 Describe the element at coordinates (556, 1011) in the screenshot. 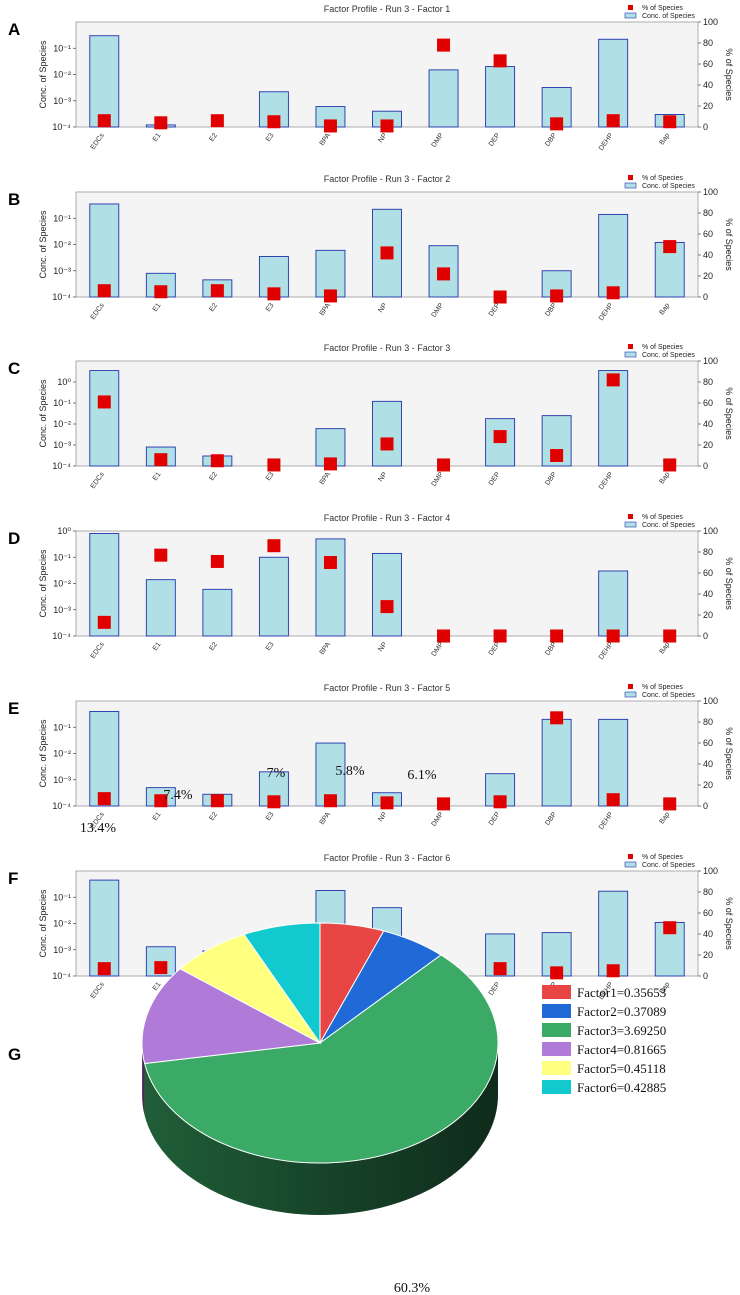

I see `pie-legend-swatch-factor2` at that location.